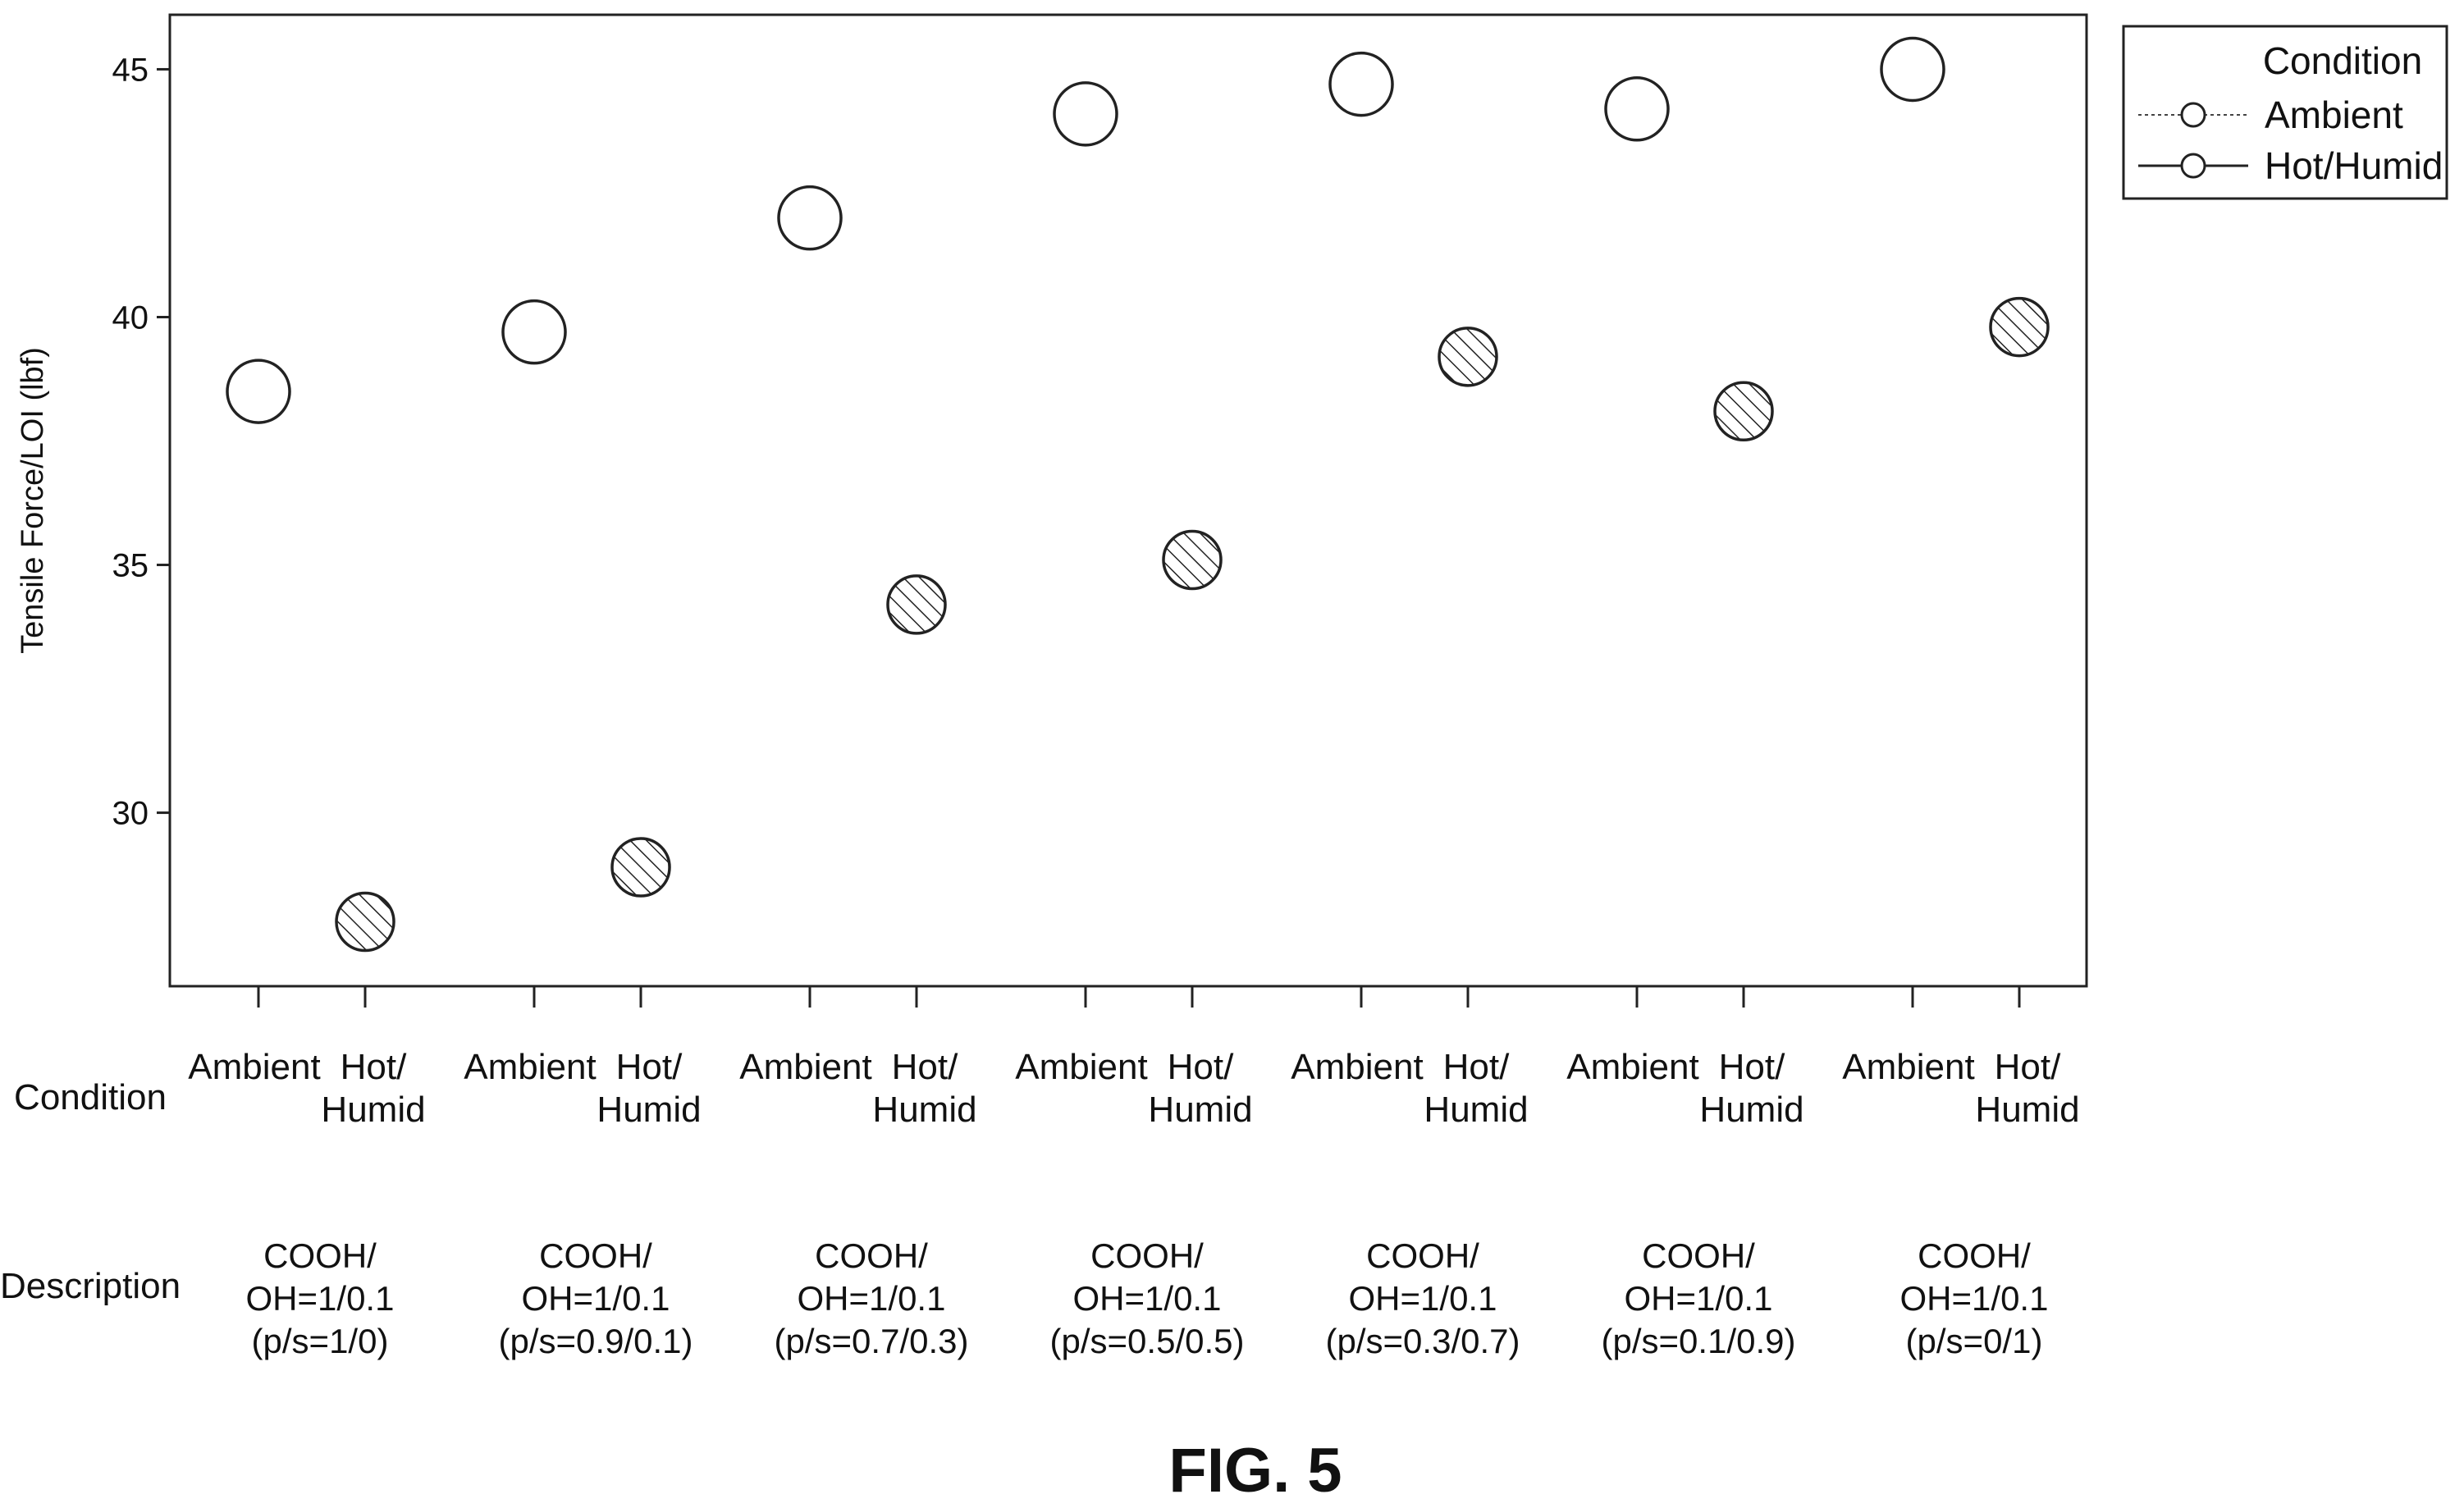 The height and width of the screenshot is (1508, 2464). I want to click on y-tick-label: 45, so click(130, 70).